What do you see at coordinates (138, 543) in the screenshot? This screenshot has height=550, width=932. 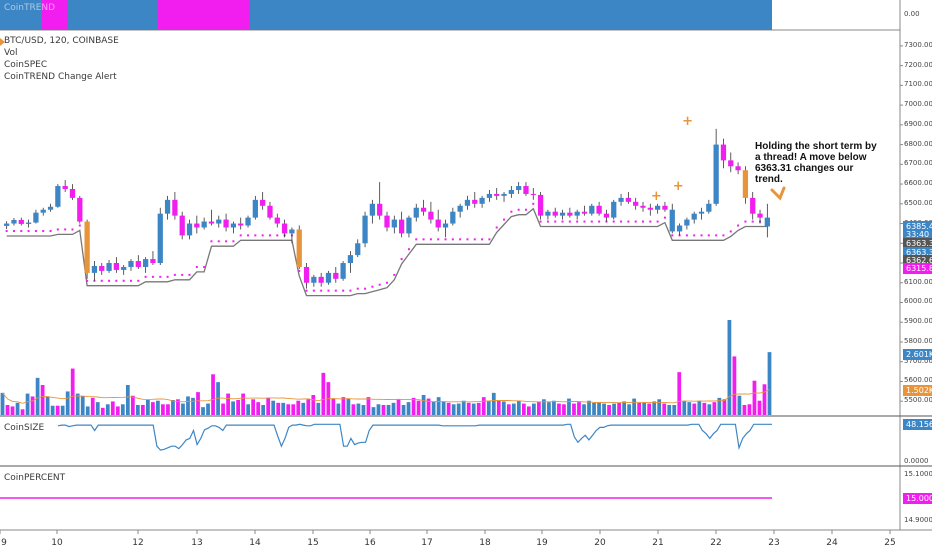 I see `time-tick-label: 12` at bounding box center [138, 543].